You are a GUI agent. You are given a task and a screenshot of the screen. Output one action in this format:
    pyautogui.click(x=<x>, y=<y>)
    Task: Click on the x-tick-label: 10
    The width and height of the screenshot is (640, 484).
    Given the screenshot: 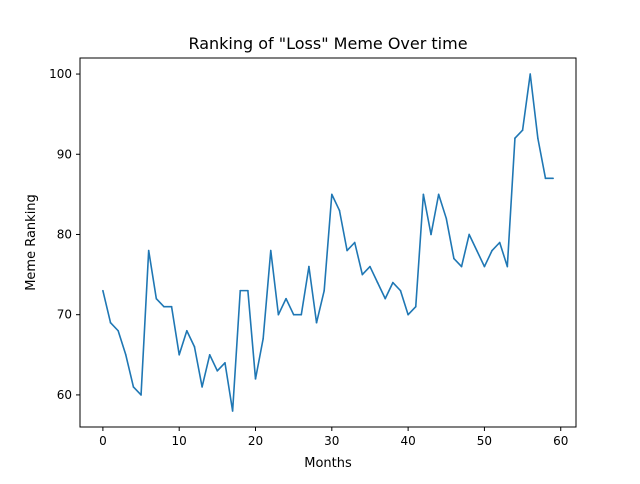 What is the action you would take?
    pyautogui.click(x=179, y=441)
    